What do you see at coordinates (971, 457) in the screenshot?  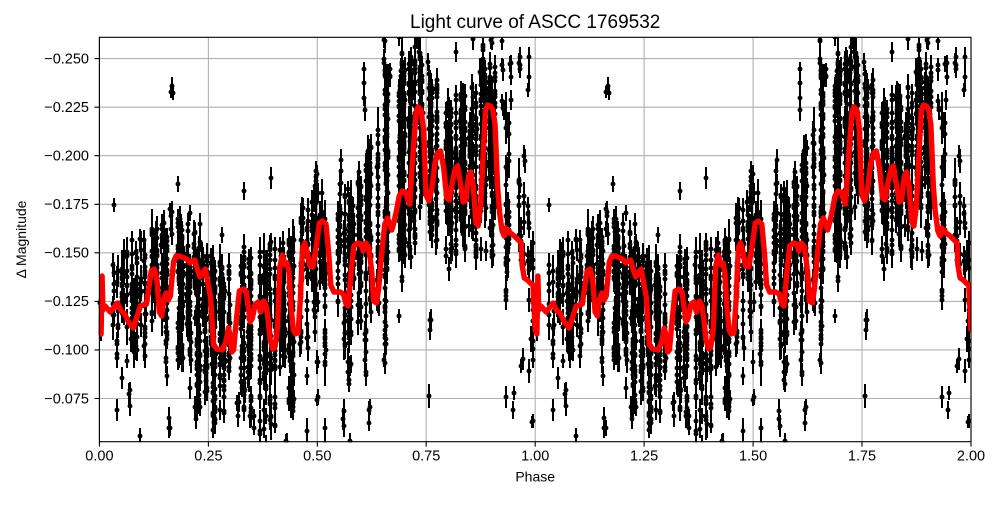 I see `svg-text: 2.00` at bounding box center [971, 457].